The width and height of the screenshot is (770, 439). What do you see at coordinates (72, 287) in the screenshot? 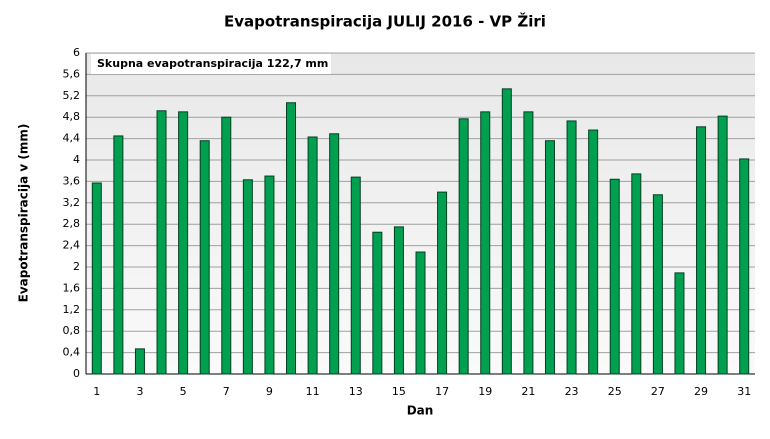
I see `y-tick-label: 1,6` at bounding box center [72, 287].